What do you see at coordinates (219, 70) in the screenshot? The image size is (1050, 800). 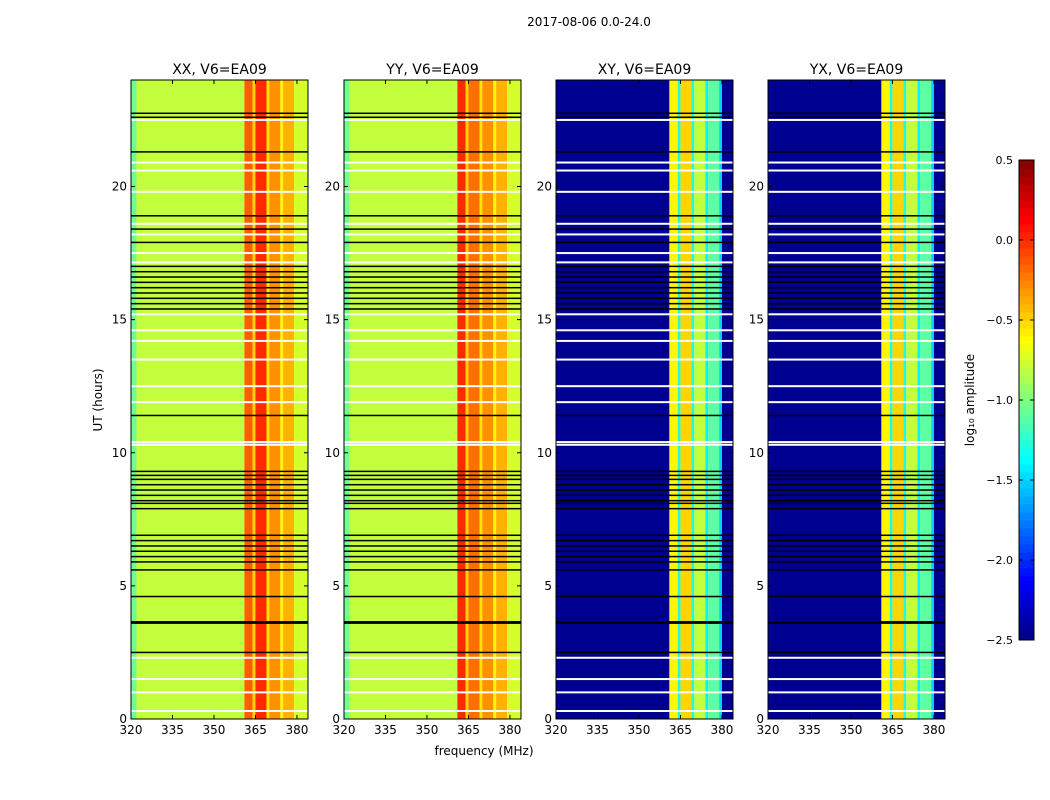 I see `panel-title: XX, V6=EA09` at bounding box center [219, 70].